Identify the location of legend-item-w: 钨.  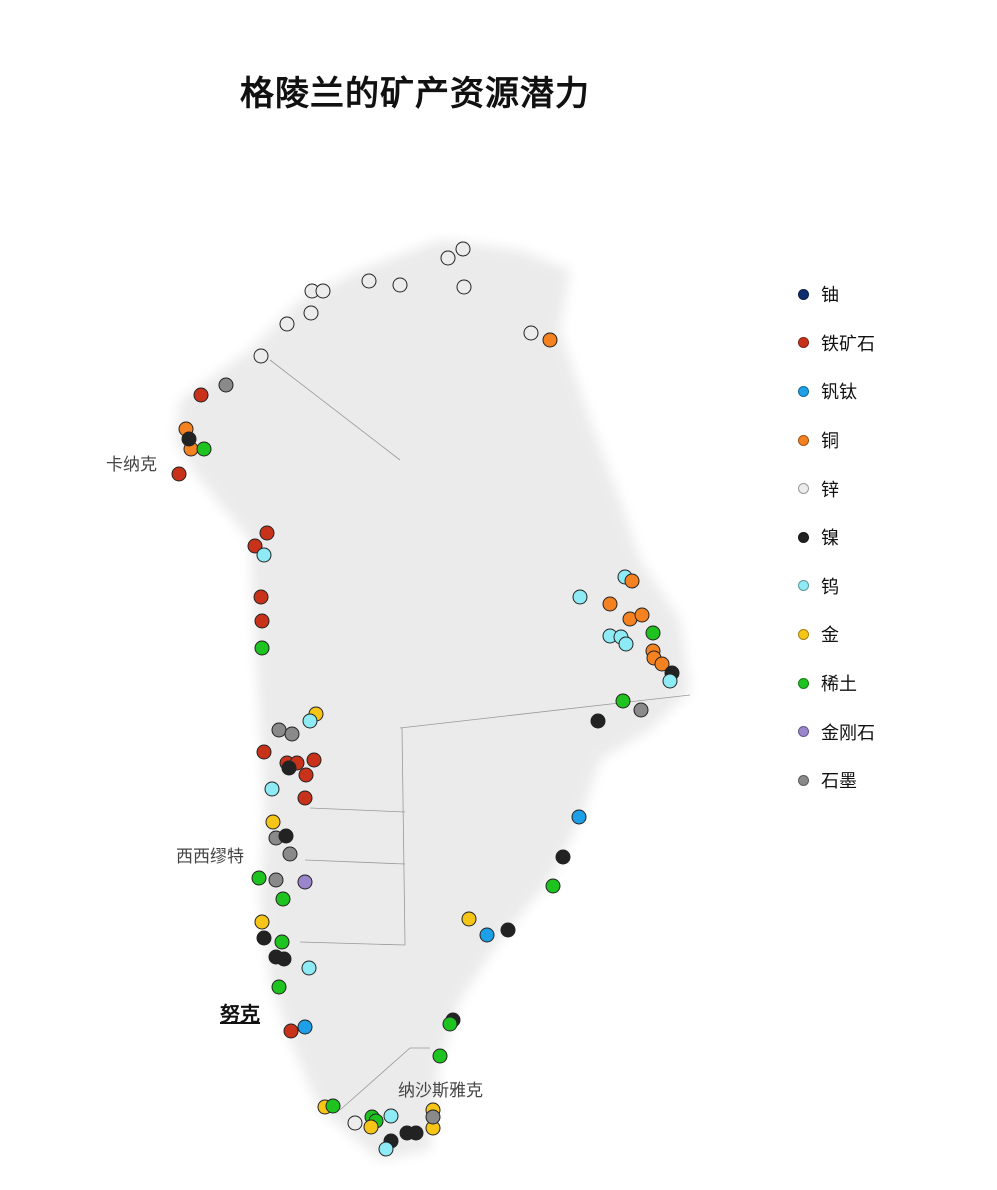
(836, 586).